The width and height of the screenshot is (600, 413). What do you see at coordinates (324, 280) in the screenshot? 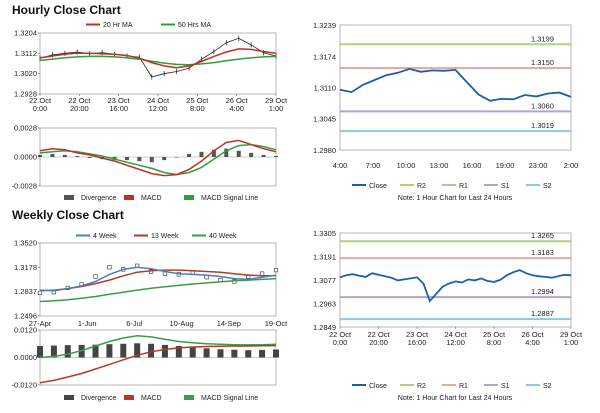
I see `y-tick-label: 1.3077` at bounding box center [324, 280].